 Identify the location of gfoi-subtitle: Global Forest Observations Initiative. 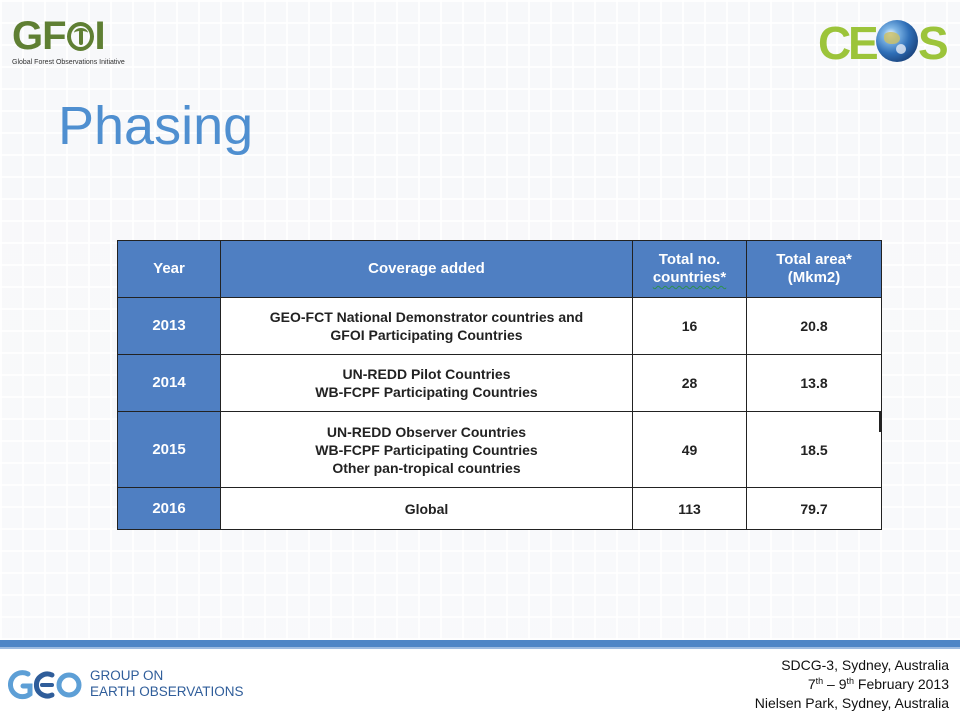
(68, 62).